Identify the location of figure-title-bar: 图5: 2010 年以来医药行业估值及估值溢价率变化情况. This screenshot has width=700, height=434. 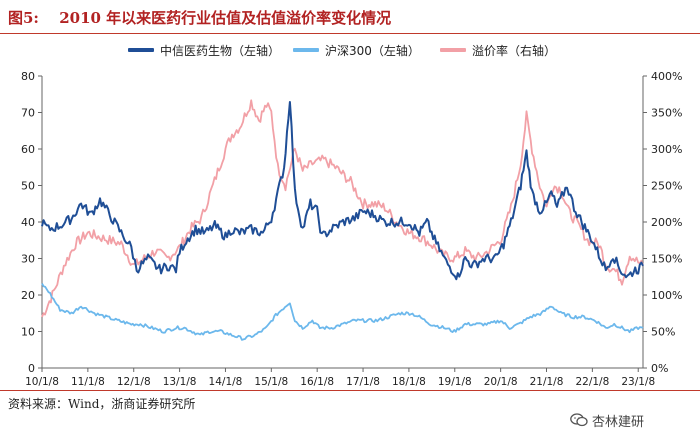
(350, 16).